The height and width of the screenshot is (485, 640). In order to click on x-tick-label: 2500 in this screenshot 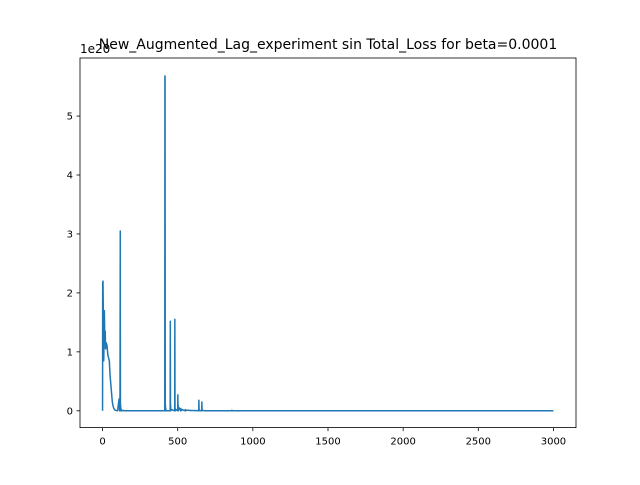, I will do `click(478, 442)`.